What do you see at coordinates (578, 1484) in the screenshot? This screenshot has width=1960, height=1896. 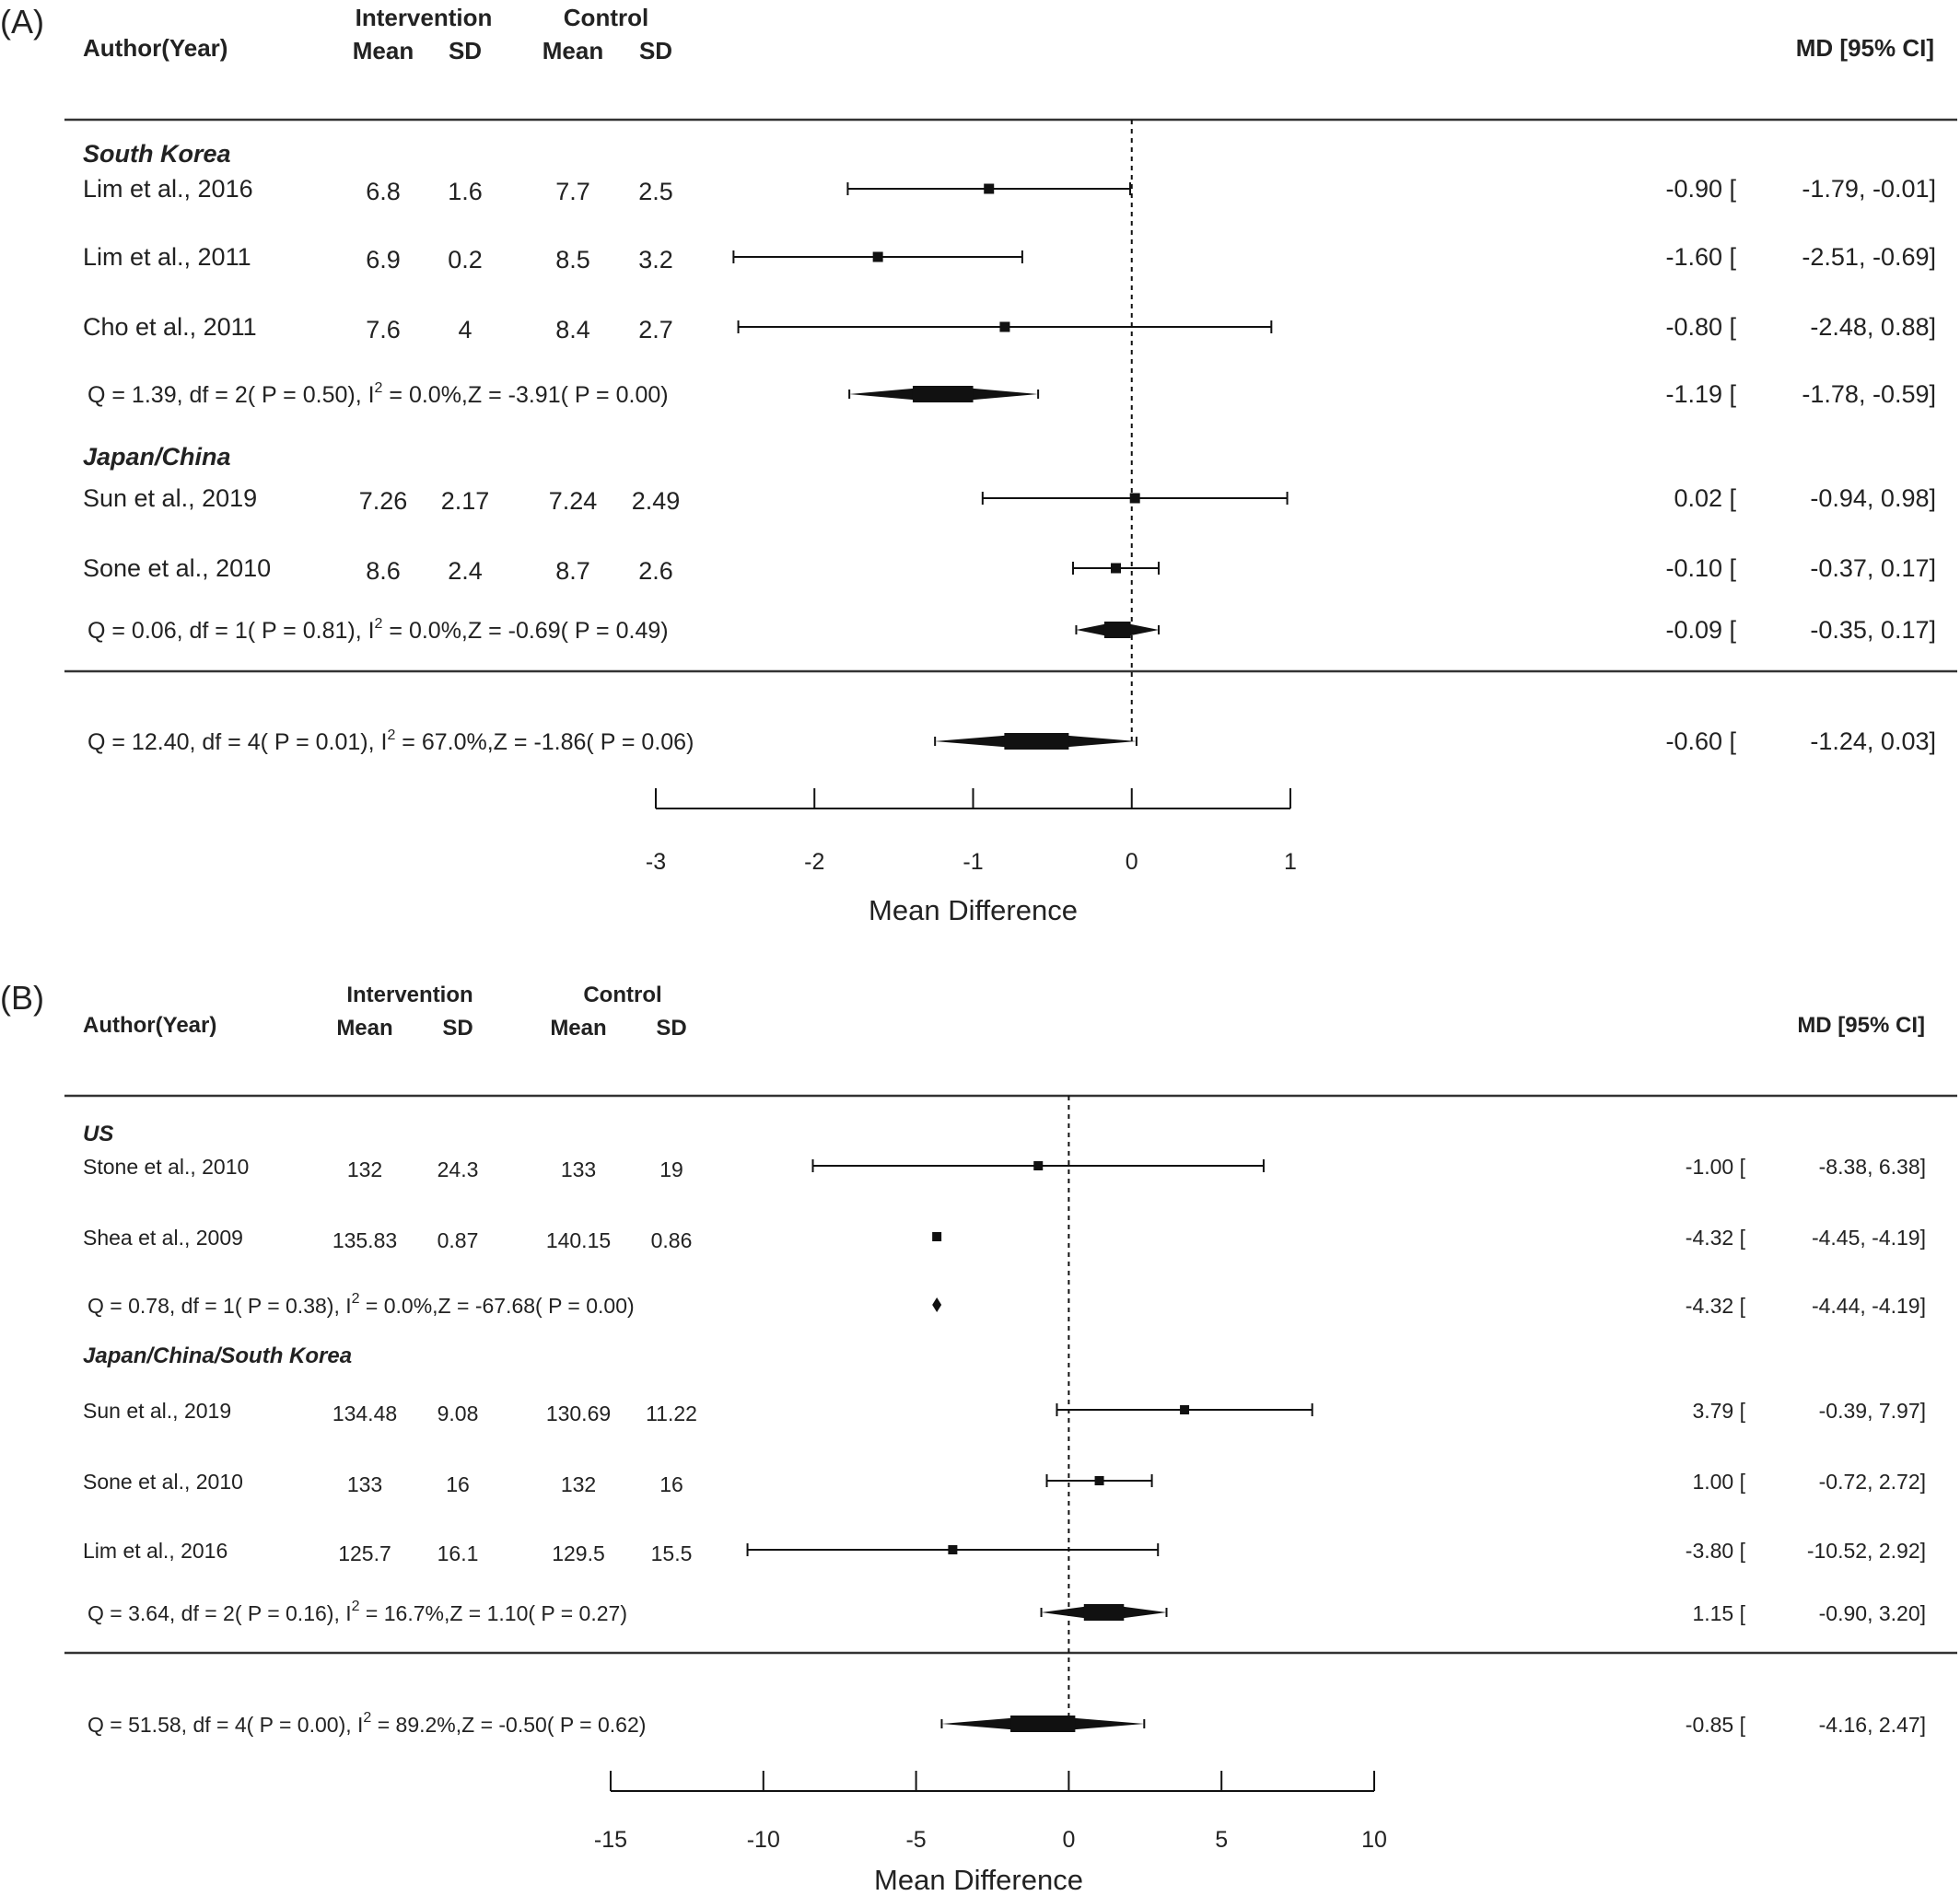 I see `control-mean: 132` at bounding box center [578, 1484].